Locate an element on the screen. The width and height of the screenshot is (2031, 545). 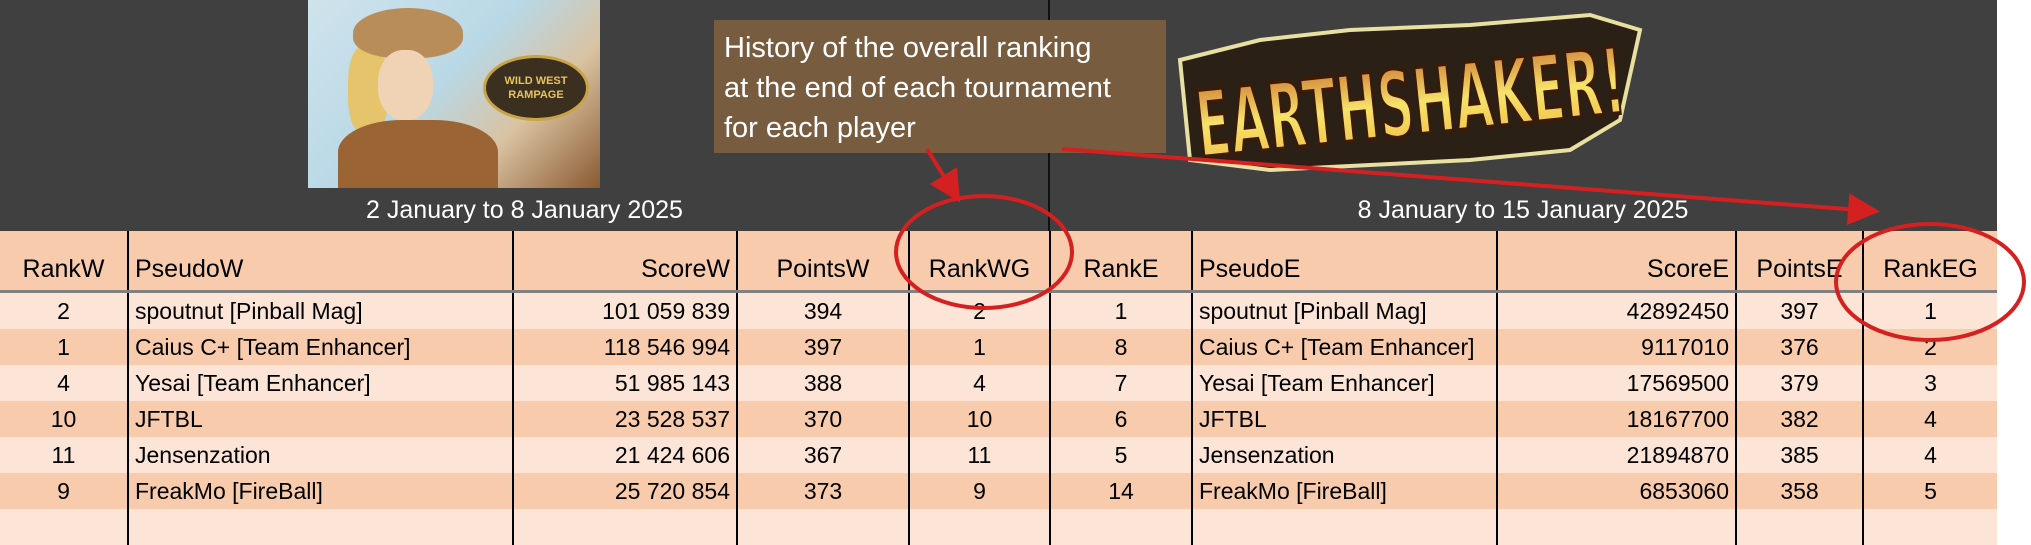
logo-line: RAMPAGE is located at coordinates (536, 95).